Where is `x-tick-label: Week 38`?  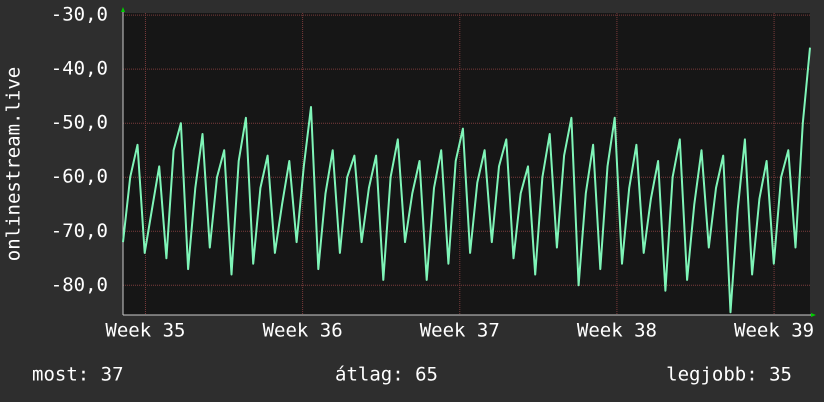 x-tick-label: Week 38 is located at coordinates (617, 331).